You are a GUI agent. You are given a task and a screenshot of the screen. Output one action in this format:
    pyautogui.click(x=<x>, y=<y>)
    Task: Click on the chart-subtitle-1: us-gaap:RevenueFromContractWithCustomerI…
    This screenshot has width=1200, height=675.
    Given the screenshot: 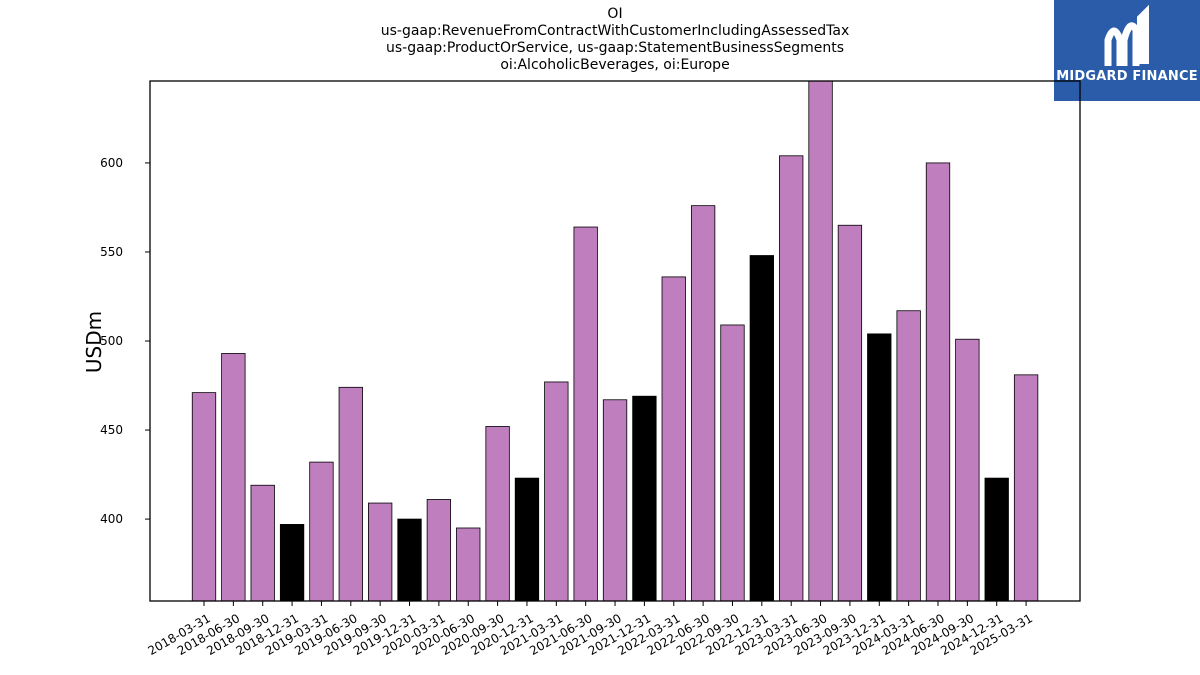 What is the action you would take?
    pyautogui.click(x=615, y=31)
    